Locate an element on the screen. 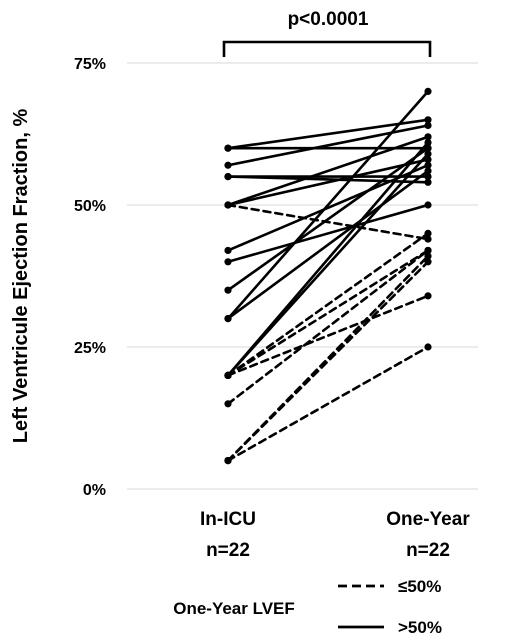 Image resolution: width=505 pixels, height=641 pixels. x-axis-categories: In-ICU n=22 One-Year n=22 is located at coordinates (335, 535).